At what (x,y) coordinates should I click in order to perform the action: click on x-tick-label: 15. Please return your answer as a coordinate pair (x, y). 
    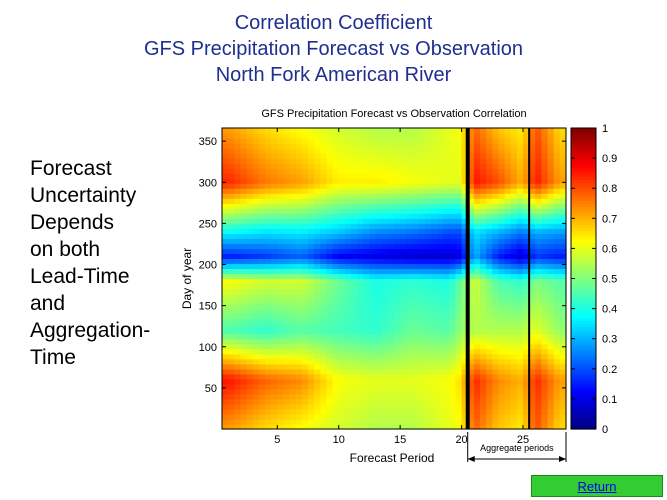
    Looking at the image, I should click on (400, 440).